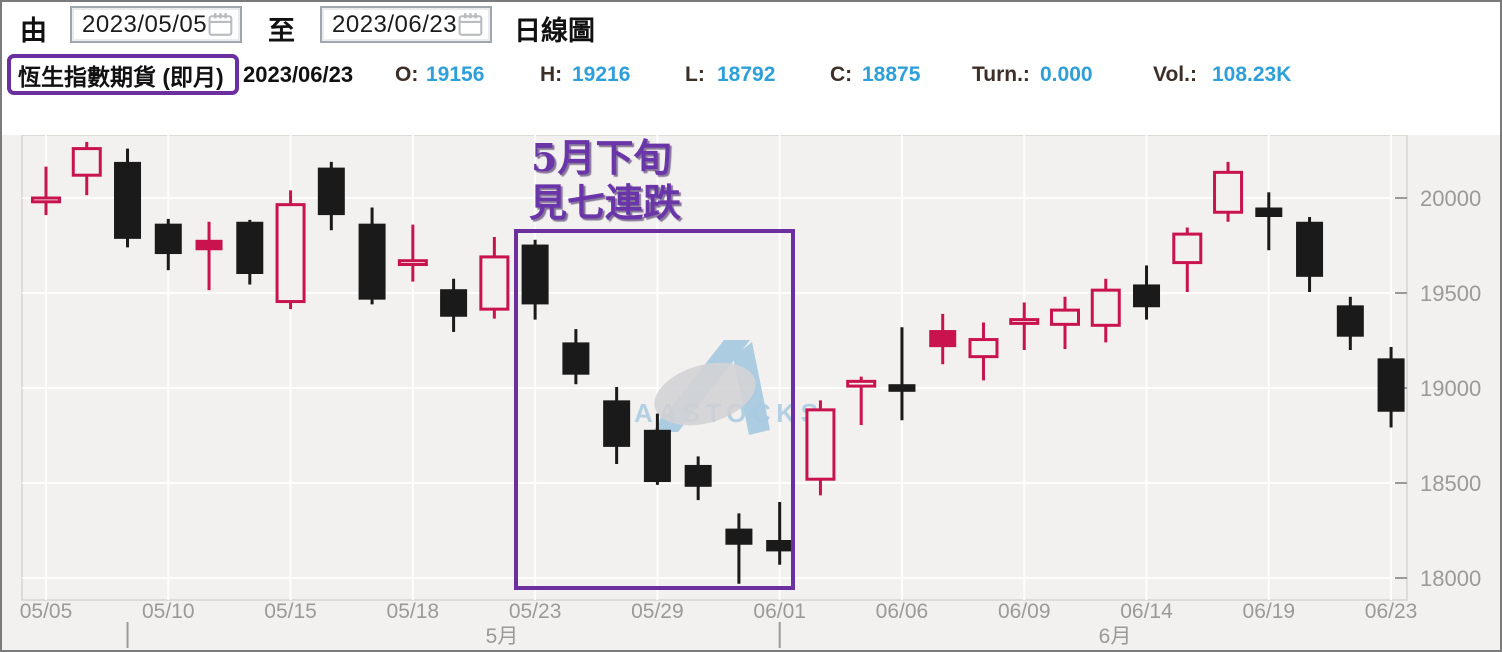 The width and height of the screenshot is (1502, 652). Describe the element at coordinates (1450, 388) in the screenshot. I see `y-axis-label: 19000` at that location.